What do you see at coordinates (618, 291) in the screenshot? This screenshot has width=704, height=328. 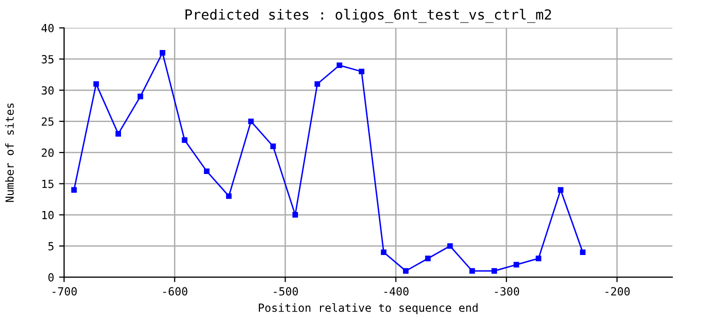 I see `x-tick-label: -200` at bounding box center [618, 291].